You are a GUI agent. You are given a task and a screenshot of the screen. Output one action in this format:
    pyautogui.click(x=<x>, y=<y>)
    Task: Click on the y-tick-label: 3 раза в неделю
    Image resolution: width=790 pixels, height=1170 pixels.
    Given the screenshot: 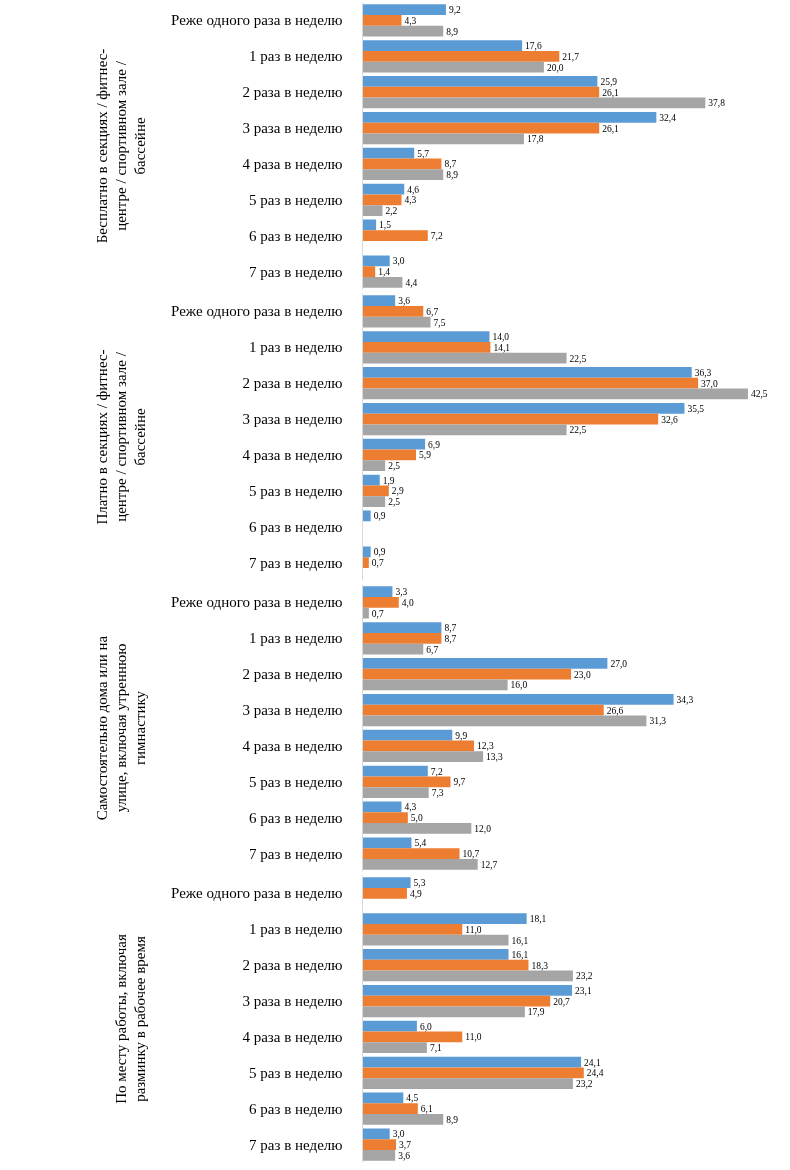 What is the action you would take?
    pyautogui.click(x=292, y=1001)
    